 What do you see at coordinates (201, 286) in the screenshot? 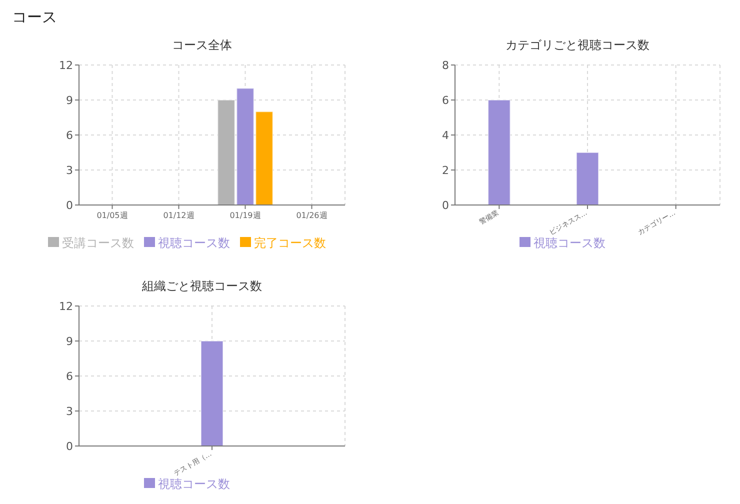
I see `chart-title: 組織ごと視聴コース数` at bounding box center [201, 286].